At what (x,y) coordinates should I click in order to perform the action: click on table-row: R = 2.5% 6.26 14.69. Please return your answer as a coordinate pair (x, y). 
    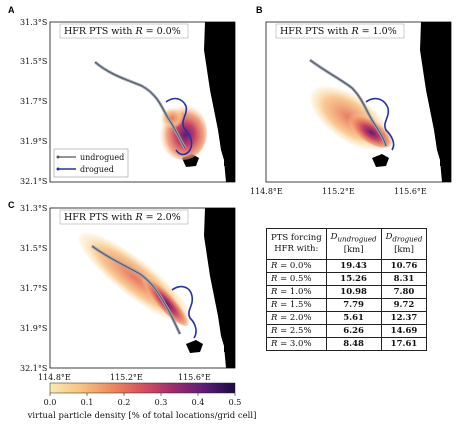
    Looking at the image, I should click on (347, 331).